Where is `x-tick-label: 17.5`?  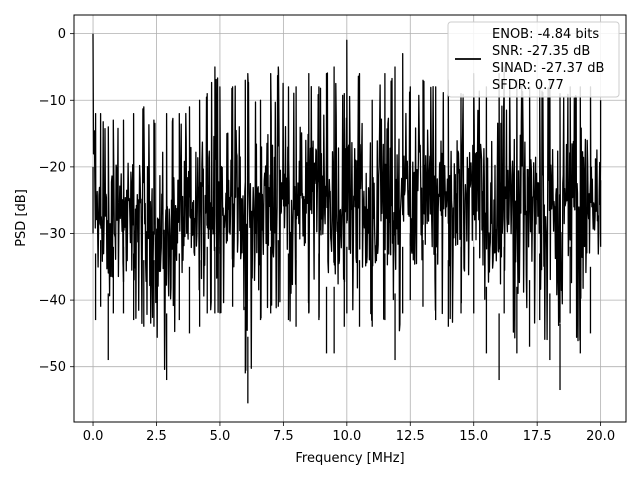
x-tick-label: 17.5 is located at coordinates (537, 436).